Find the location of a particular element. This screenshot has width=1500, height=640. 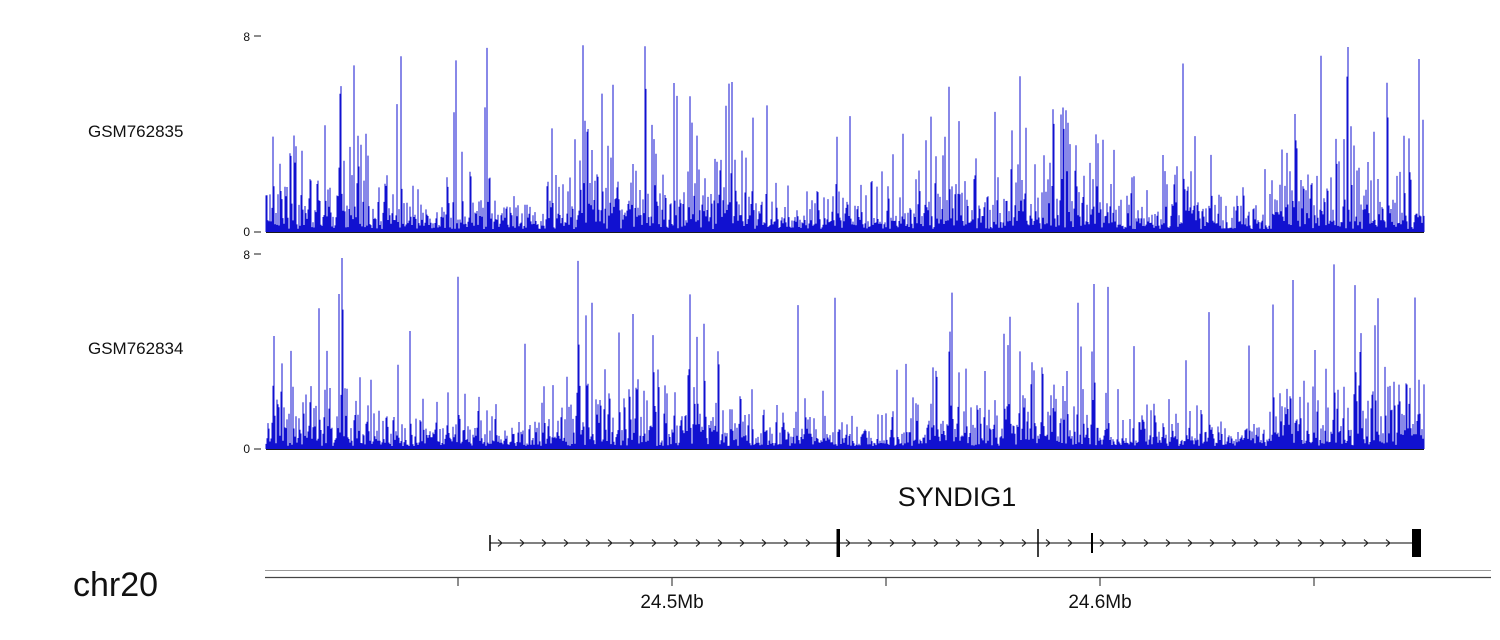

chromosome-label: chr20 is located at coordinates (115, 585).